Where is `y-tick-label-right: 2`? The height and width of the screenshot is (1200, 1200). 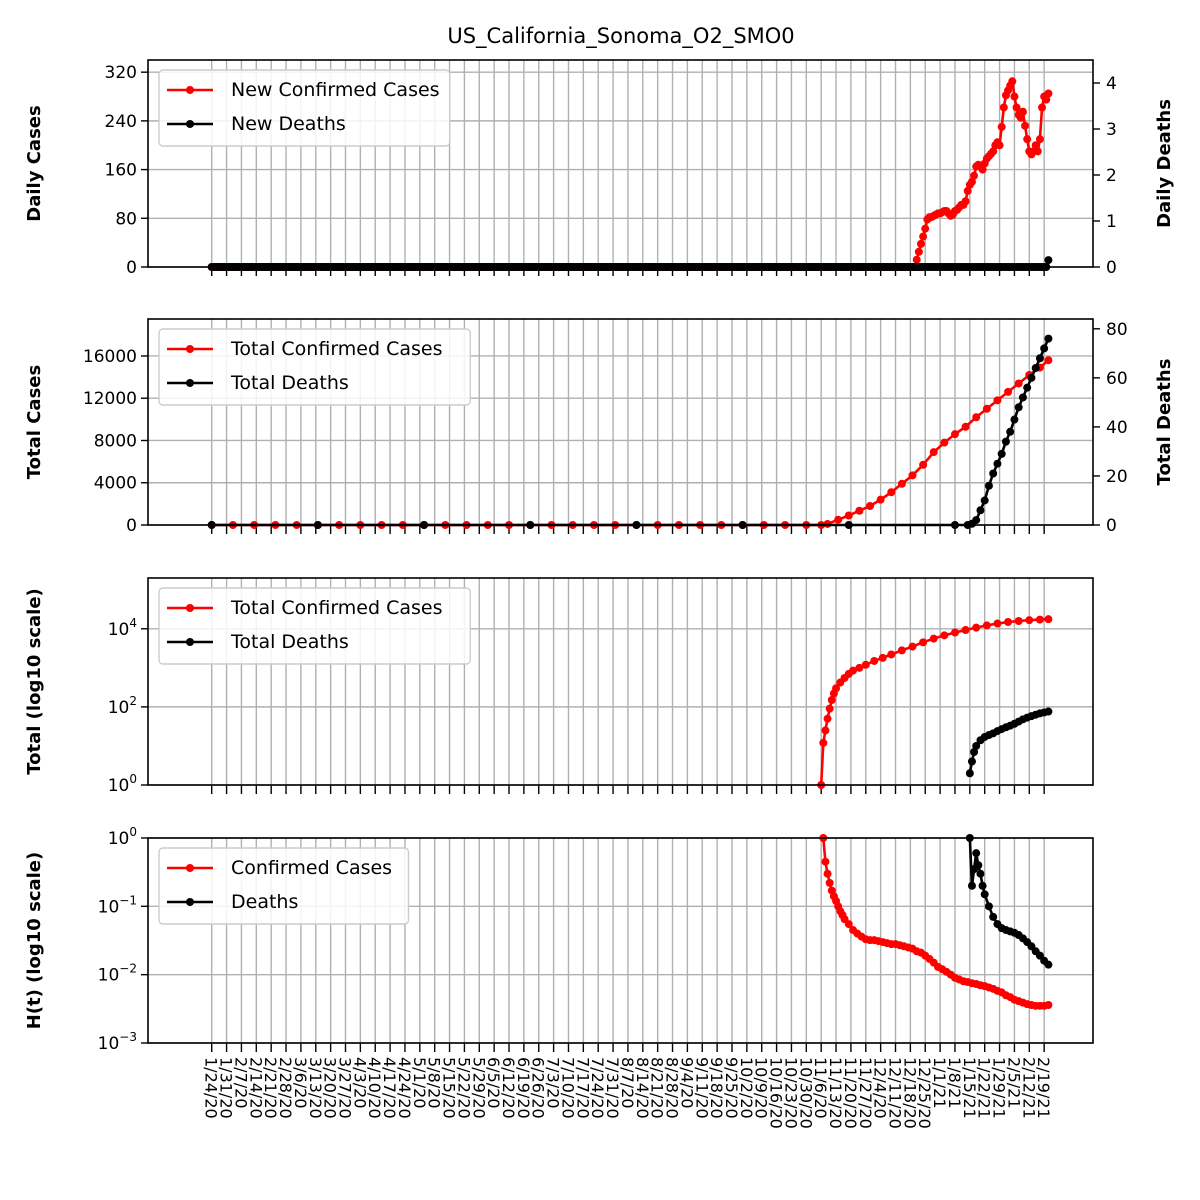 y-tick-label-right: 2 is located at coordinates (1111, 176).